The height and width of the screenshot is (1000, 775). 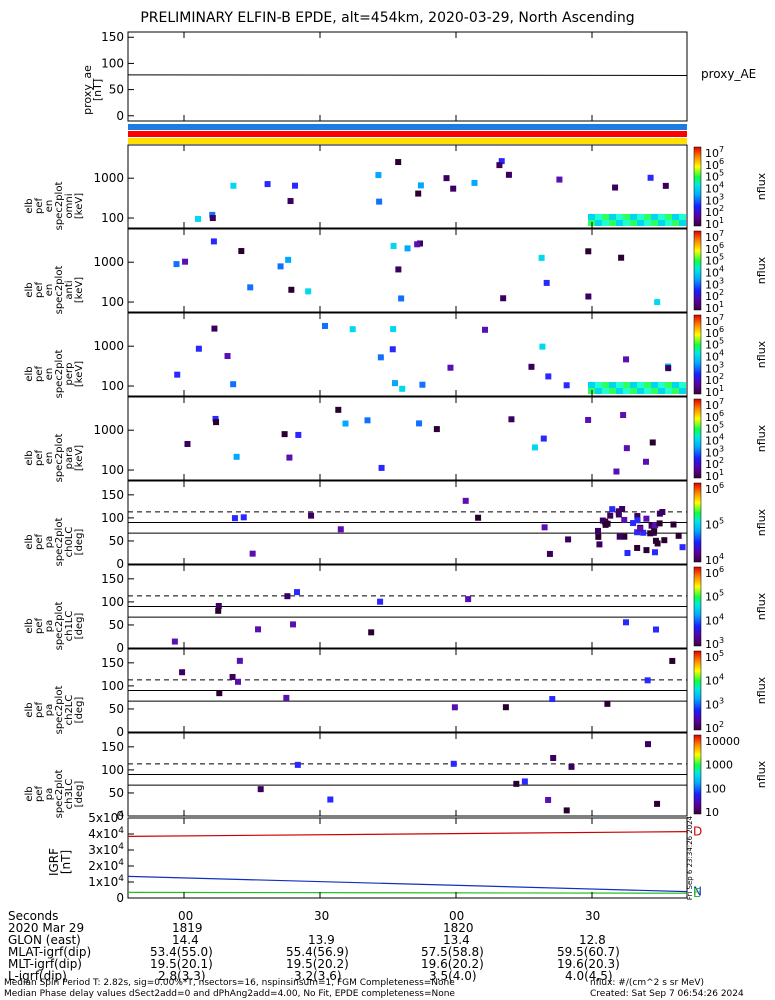 What do you see at coordinates (407, 76) in the screenshot?
I see `proxy-ae-panel-frame` at bounding box center [407, 76].